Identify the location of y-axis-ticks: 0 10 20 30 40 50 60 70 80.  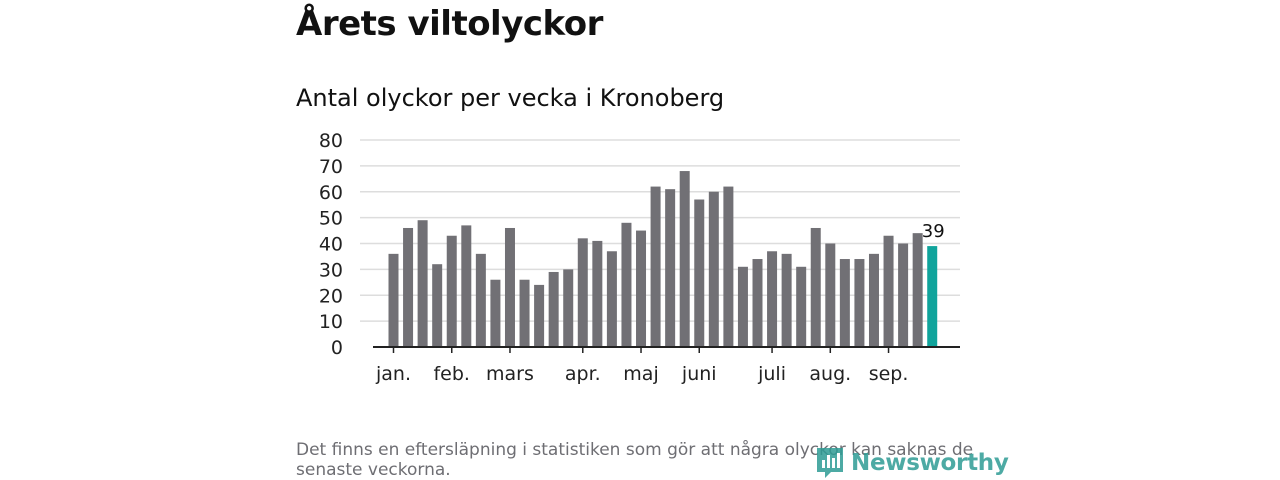
(331, 244).